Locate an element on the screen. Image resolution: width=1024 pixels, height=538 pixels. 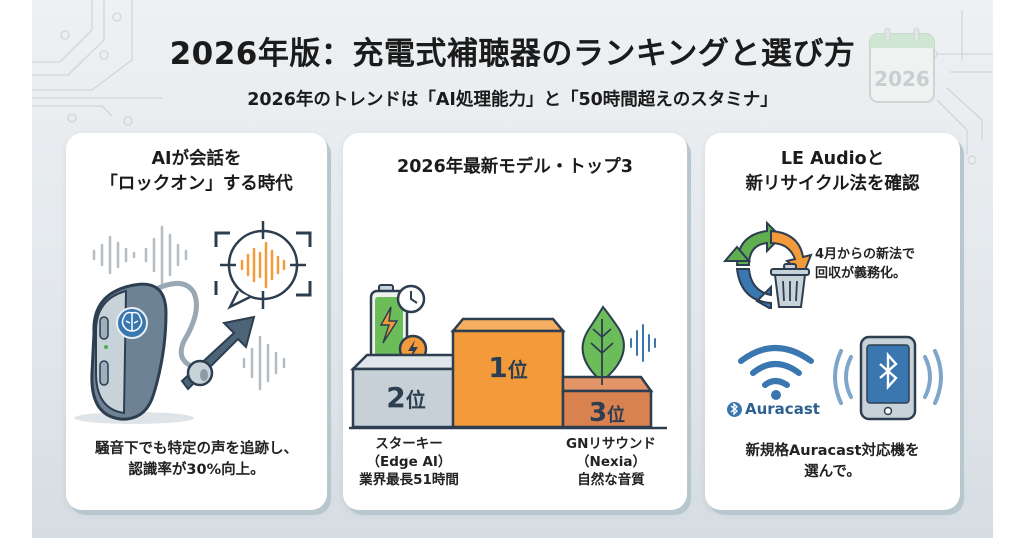
podium-illustration: 2位 1位 3位 is located at coordinates (508, 357).